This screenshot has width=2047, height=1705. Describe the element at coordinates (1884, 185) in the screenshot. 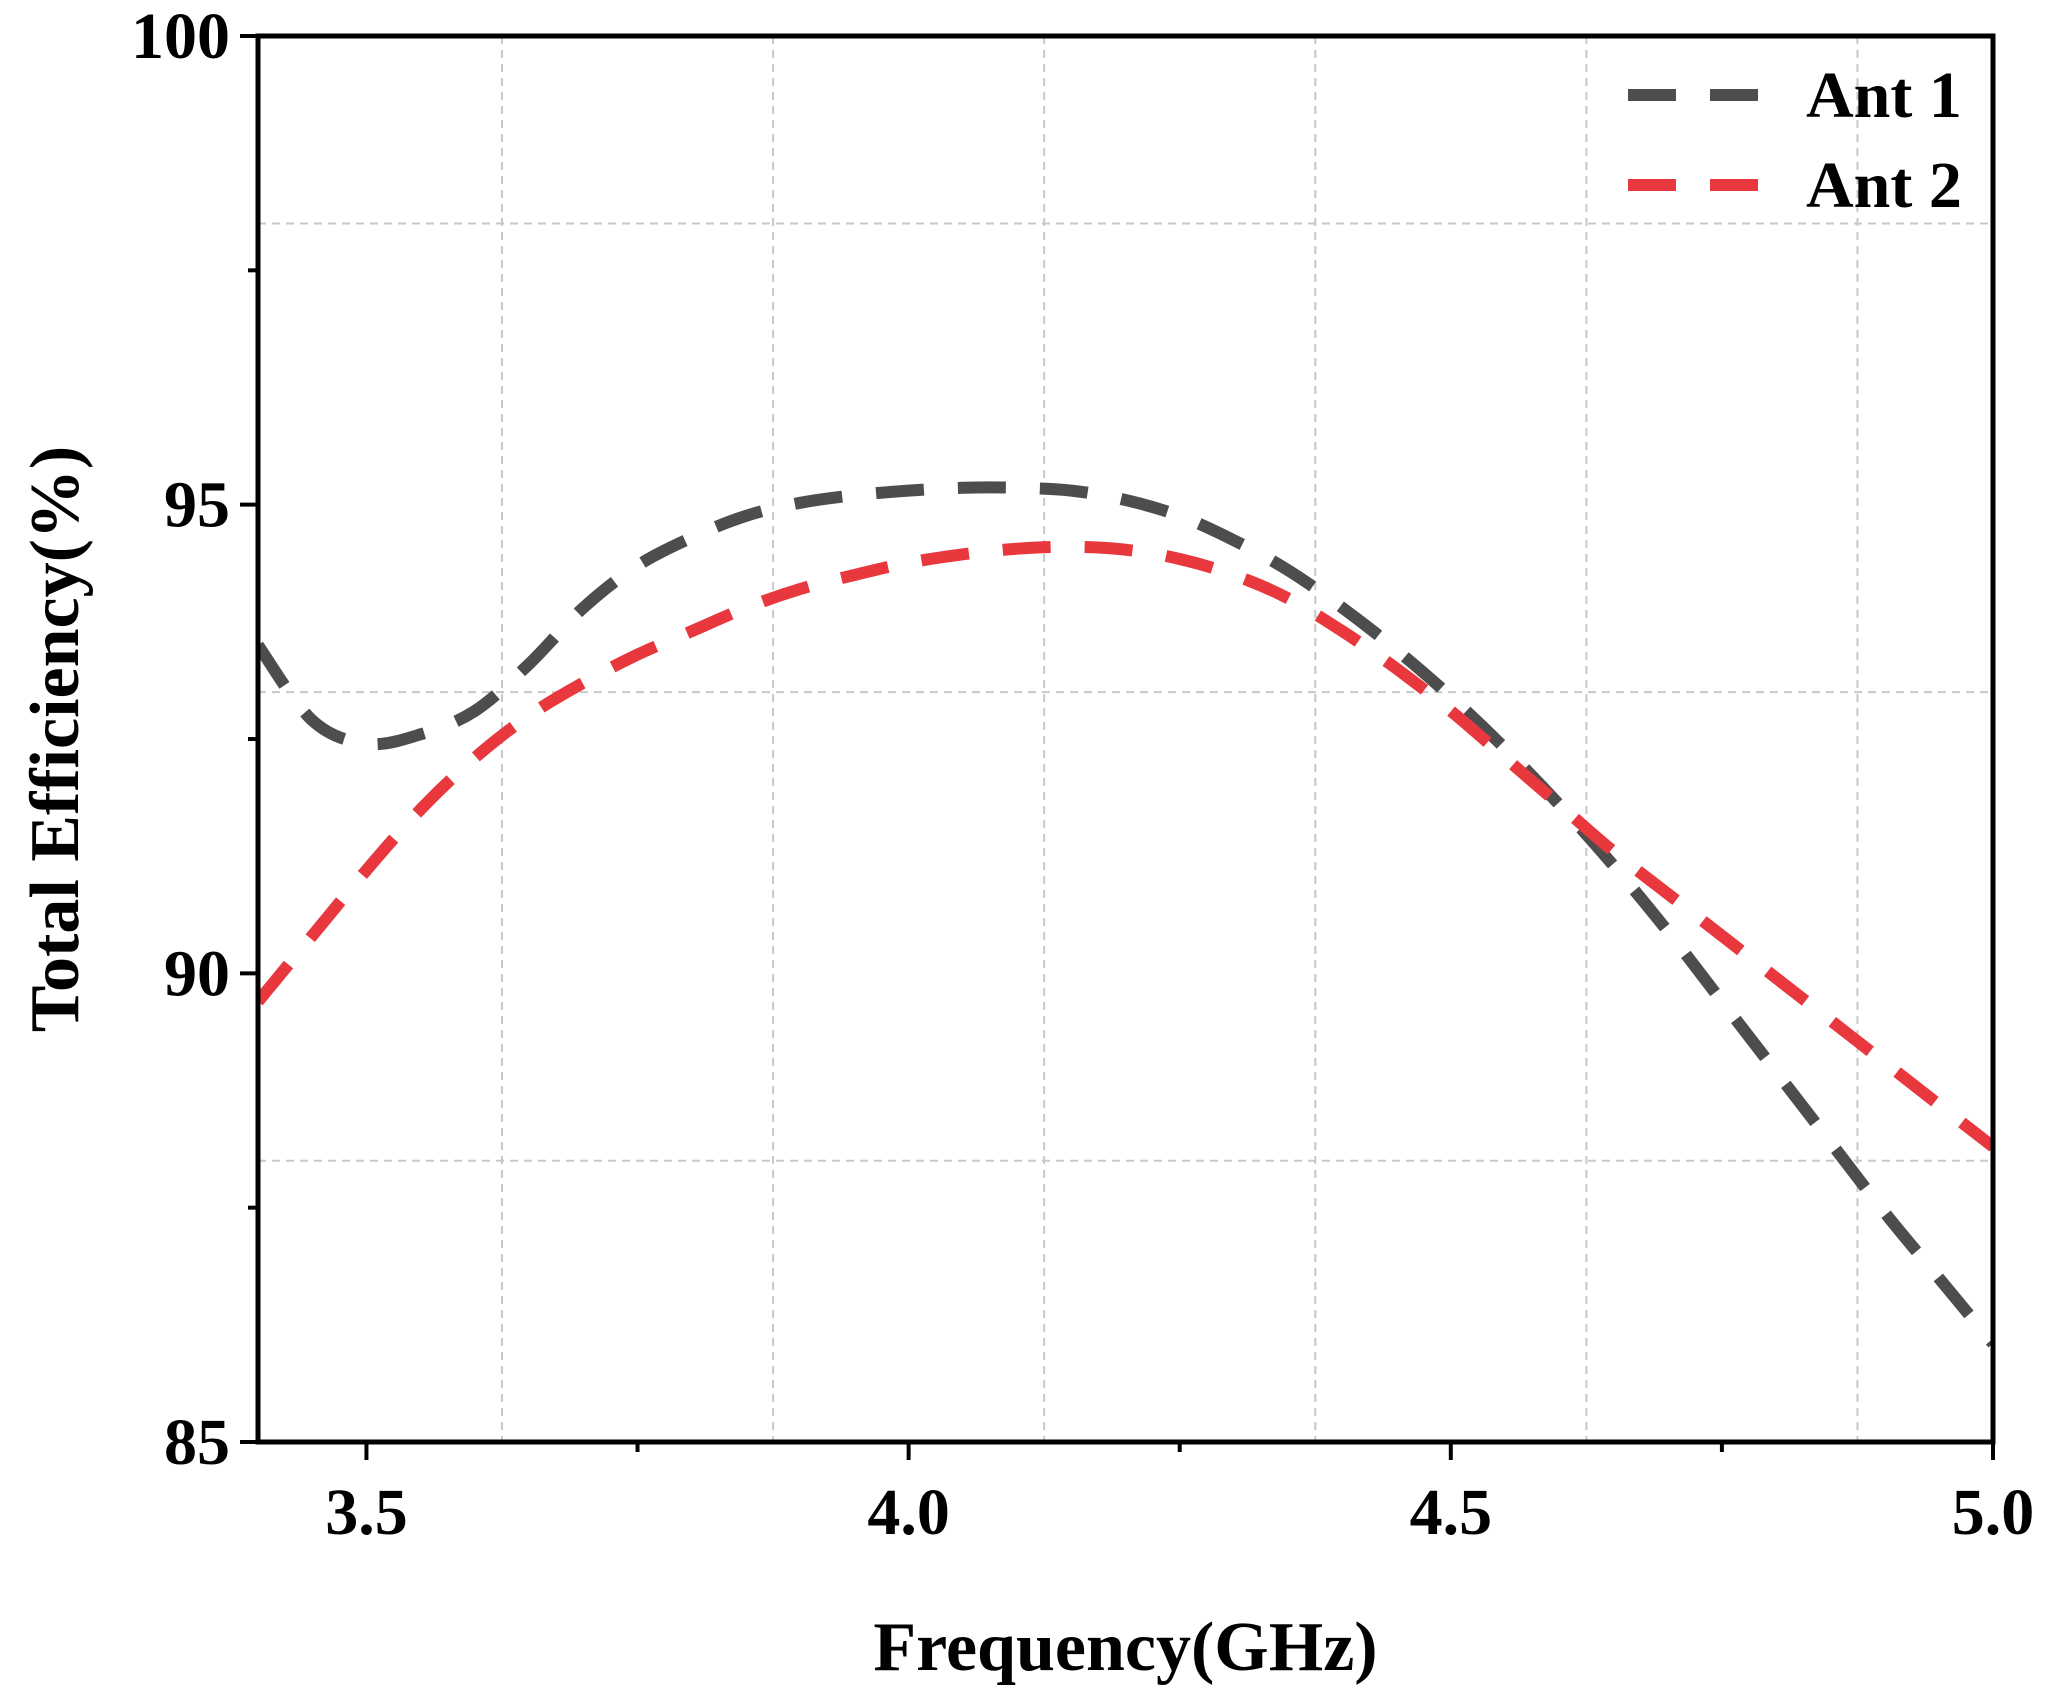

I see `legend-label-ant-2: Ant 2` at that location.